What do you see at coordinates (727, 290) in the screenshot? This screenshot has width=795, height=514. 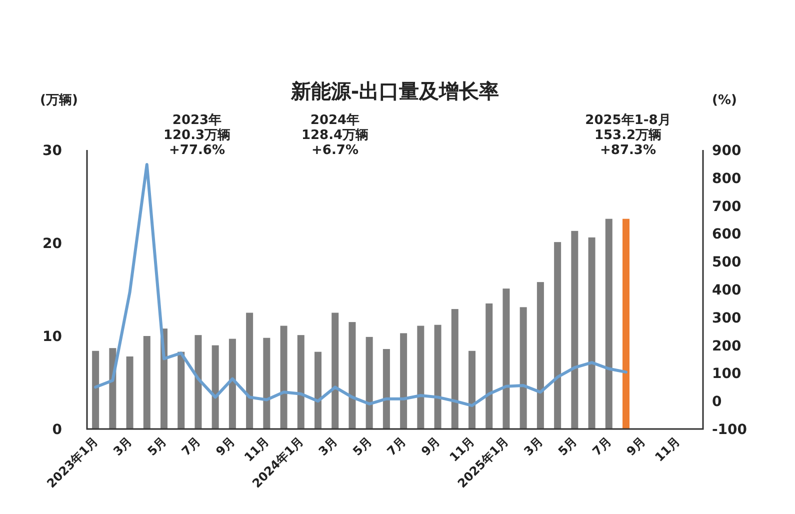 I see `y2-tick-label: 400` at bounding box center [727, 290].